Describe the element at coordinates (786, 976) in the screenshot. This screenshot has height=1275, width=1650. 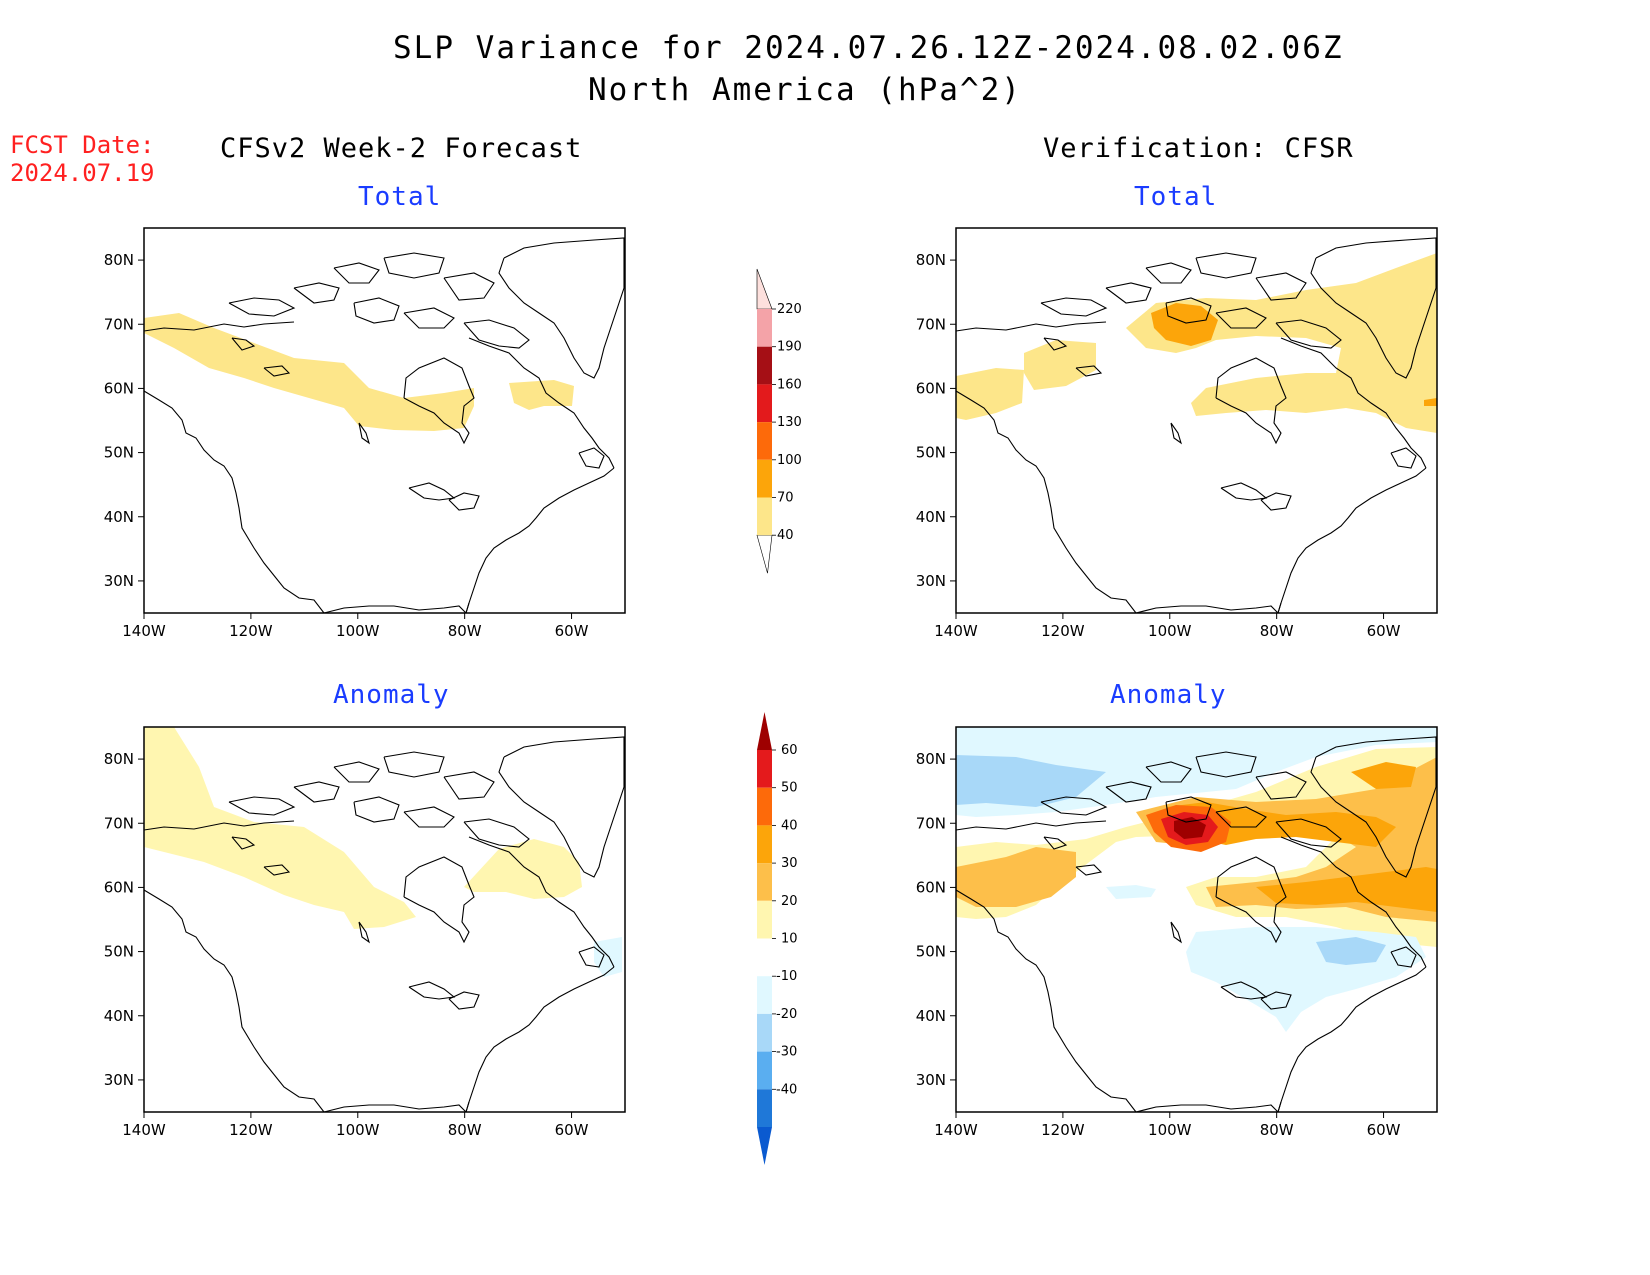
I see `colorbar-anomaly-label: -10` at that location.